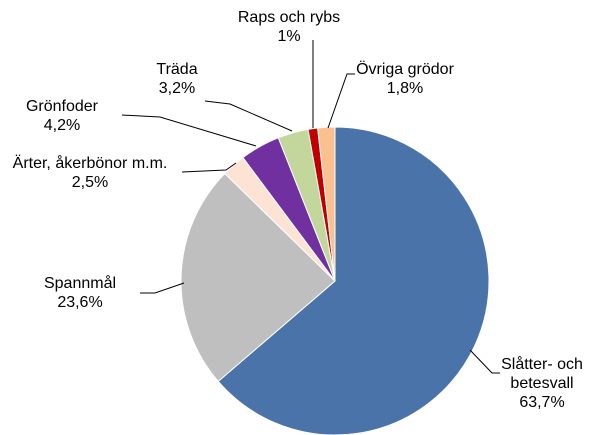 Image resolution: width=606 pixels, height=435 pixels. Describe the element at coordinates (80, 302) in the screenshot. I see `value-label: 23,6%` at that location.